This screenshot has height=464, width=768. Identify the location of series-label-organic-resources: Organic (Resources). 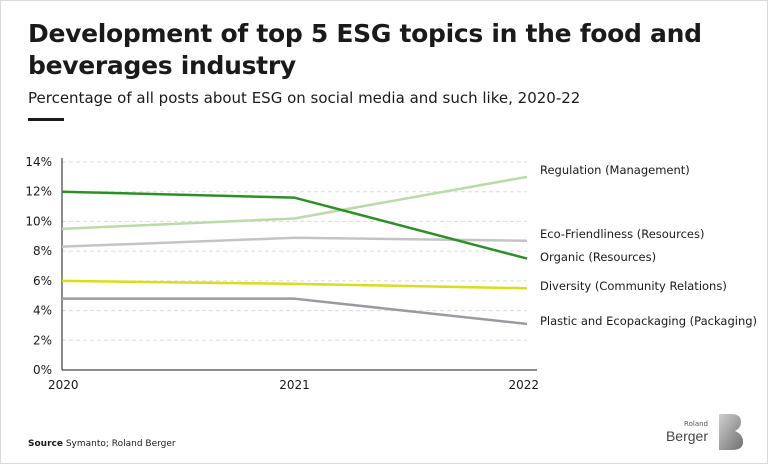
(598, 257).